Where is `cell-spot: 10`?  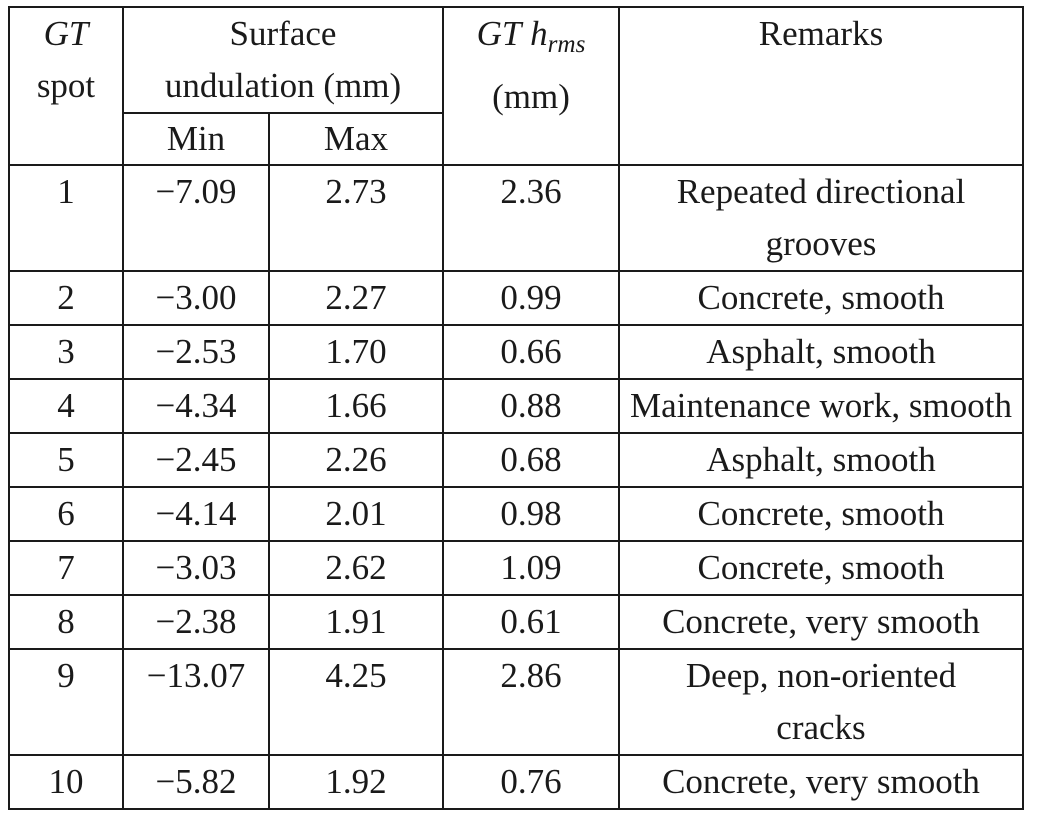 cell-spot: 10 is located at coordinates (66, 782).